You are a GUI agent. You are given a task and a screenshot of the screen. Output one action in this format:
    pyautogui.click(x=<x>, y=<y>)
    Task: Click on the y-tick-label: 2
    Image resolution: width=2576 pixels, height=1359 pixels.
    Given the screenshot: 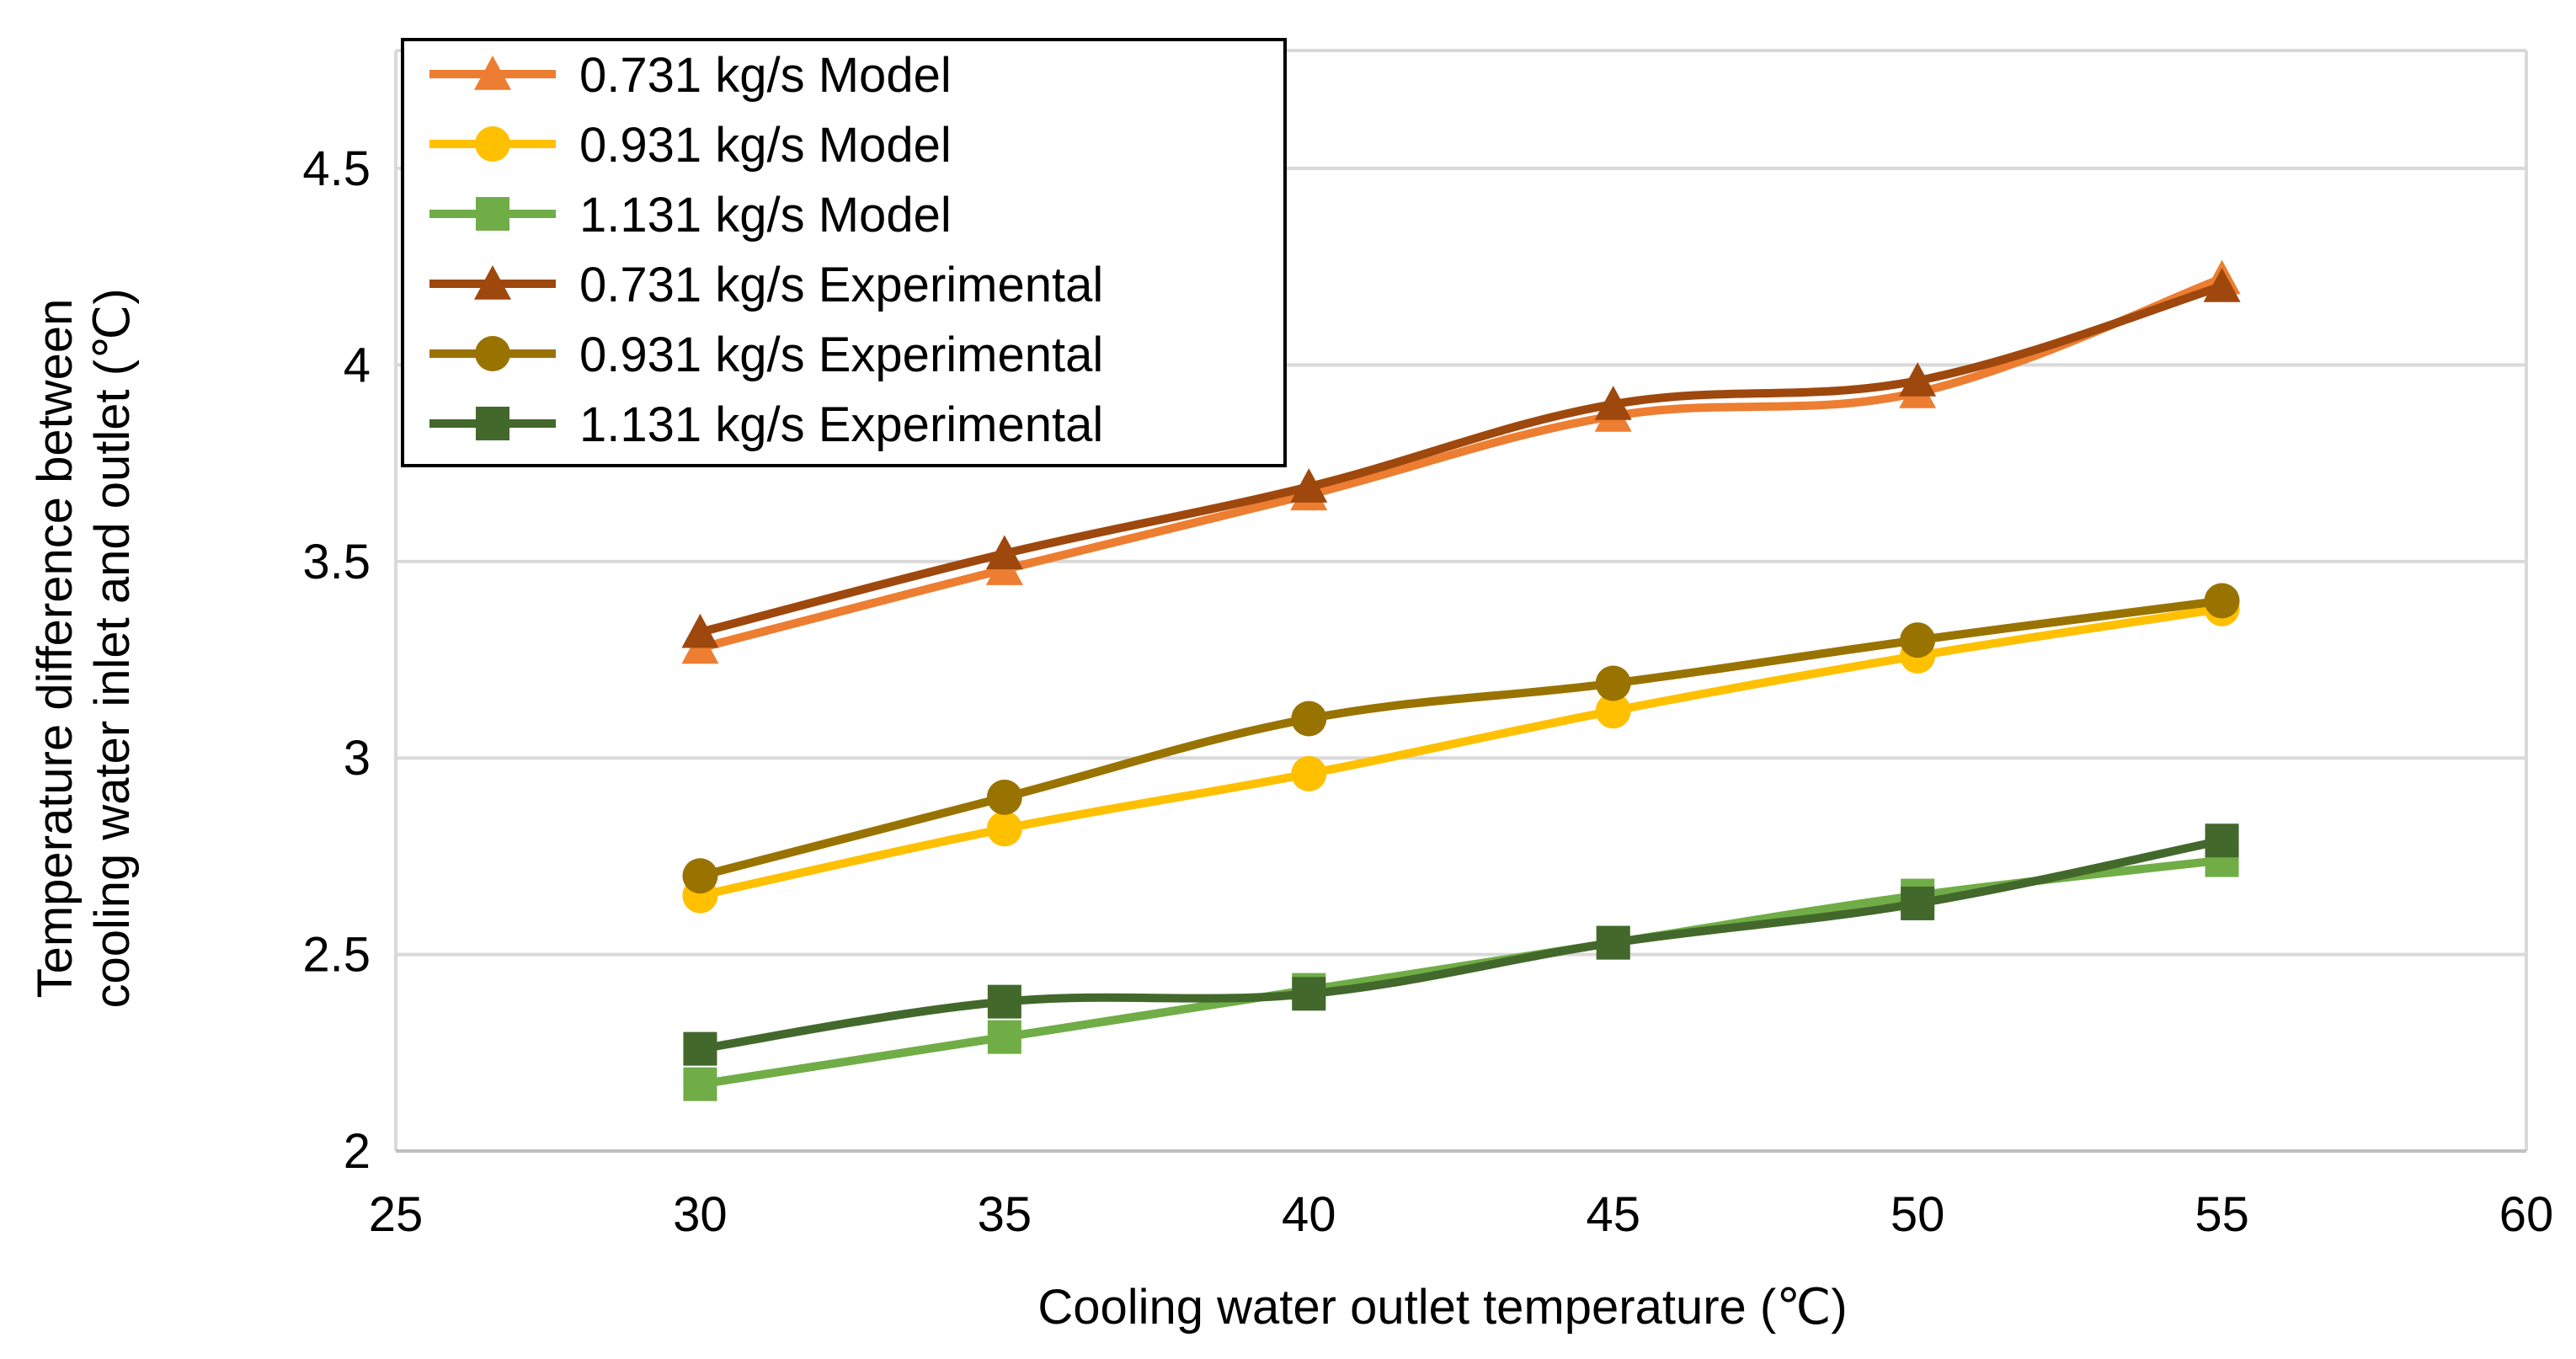 What is the action you would take?
    pyautogui.click(x=357, y=1151)
    